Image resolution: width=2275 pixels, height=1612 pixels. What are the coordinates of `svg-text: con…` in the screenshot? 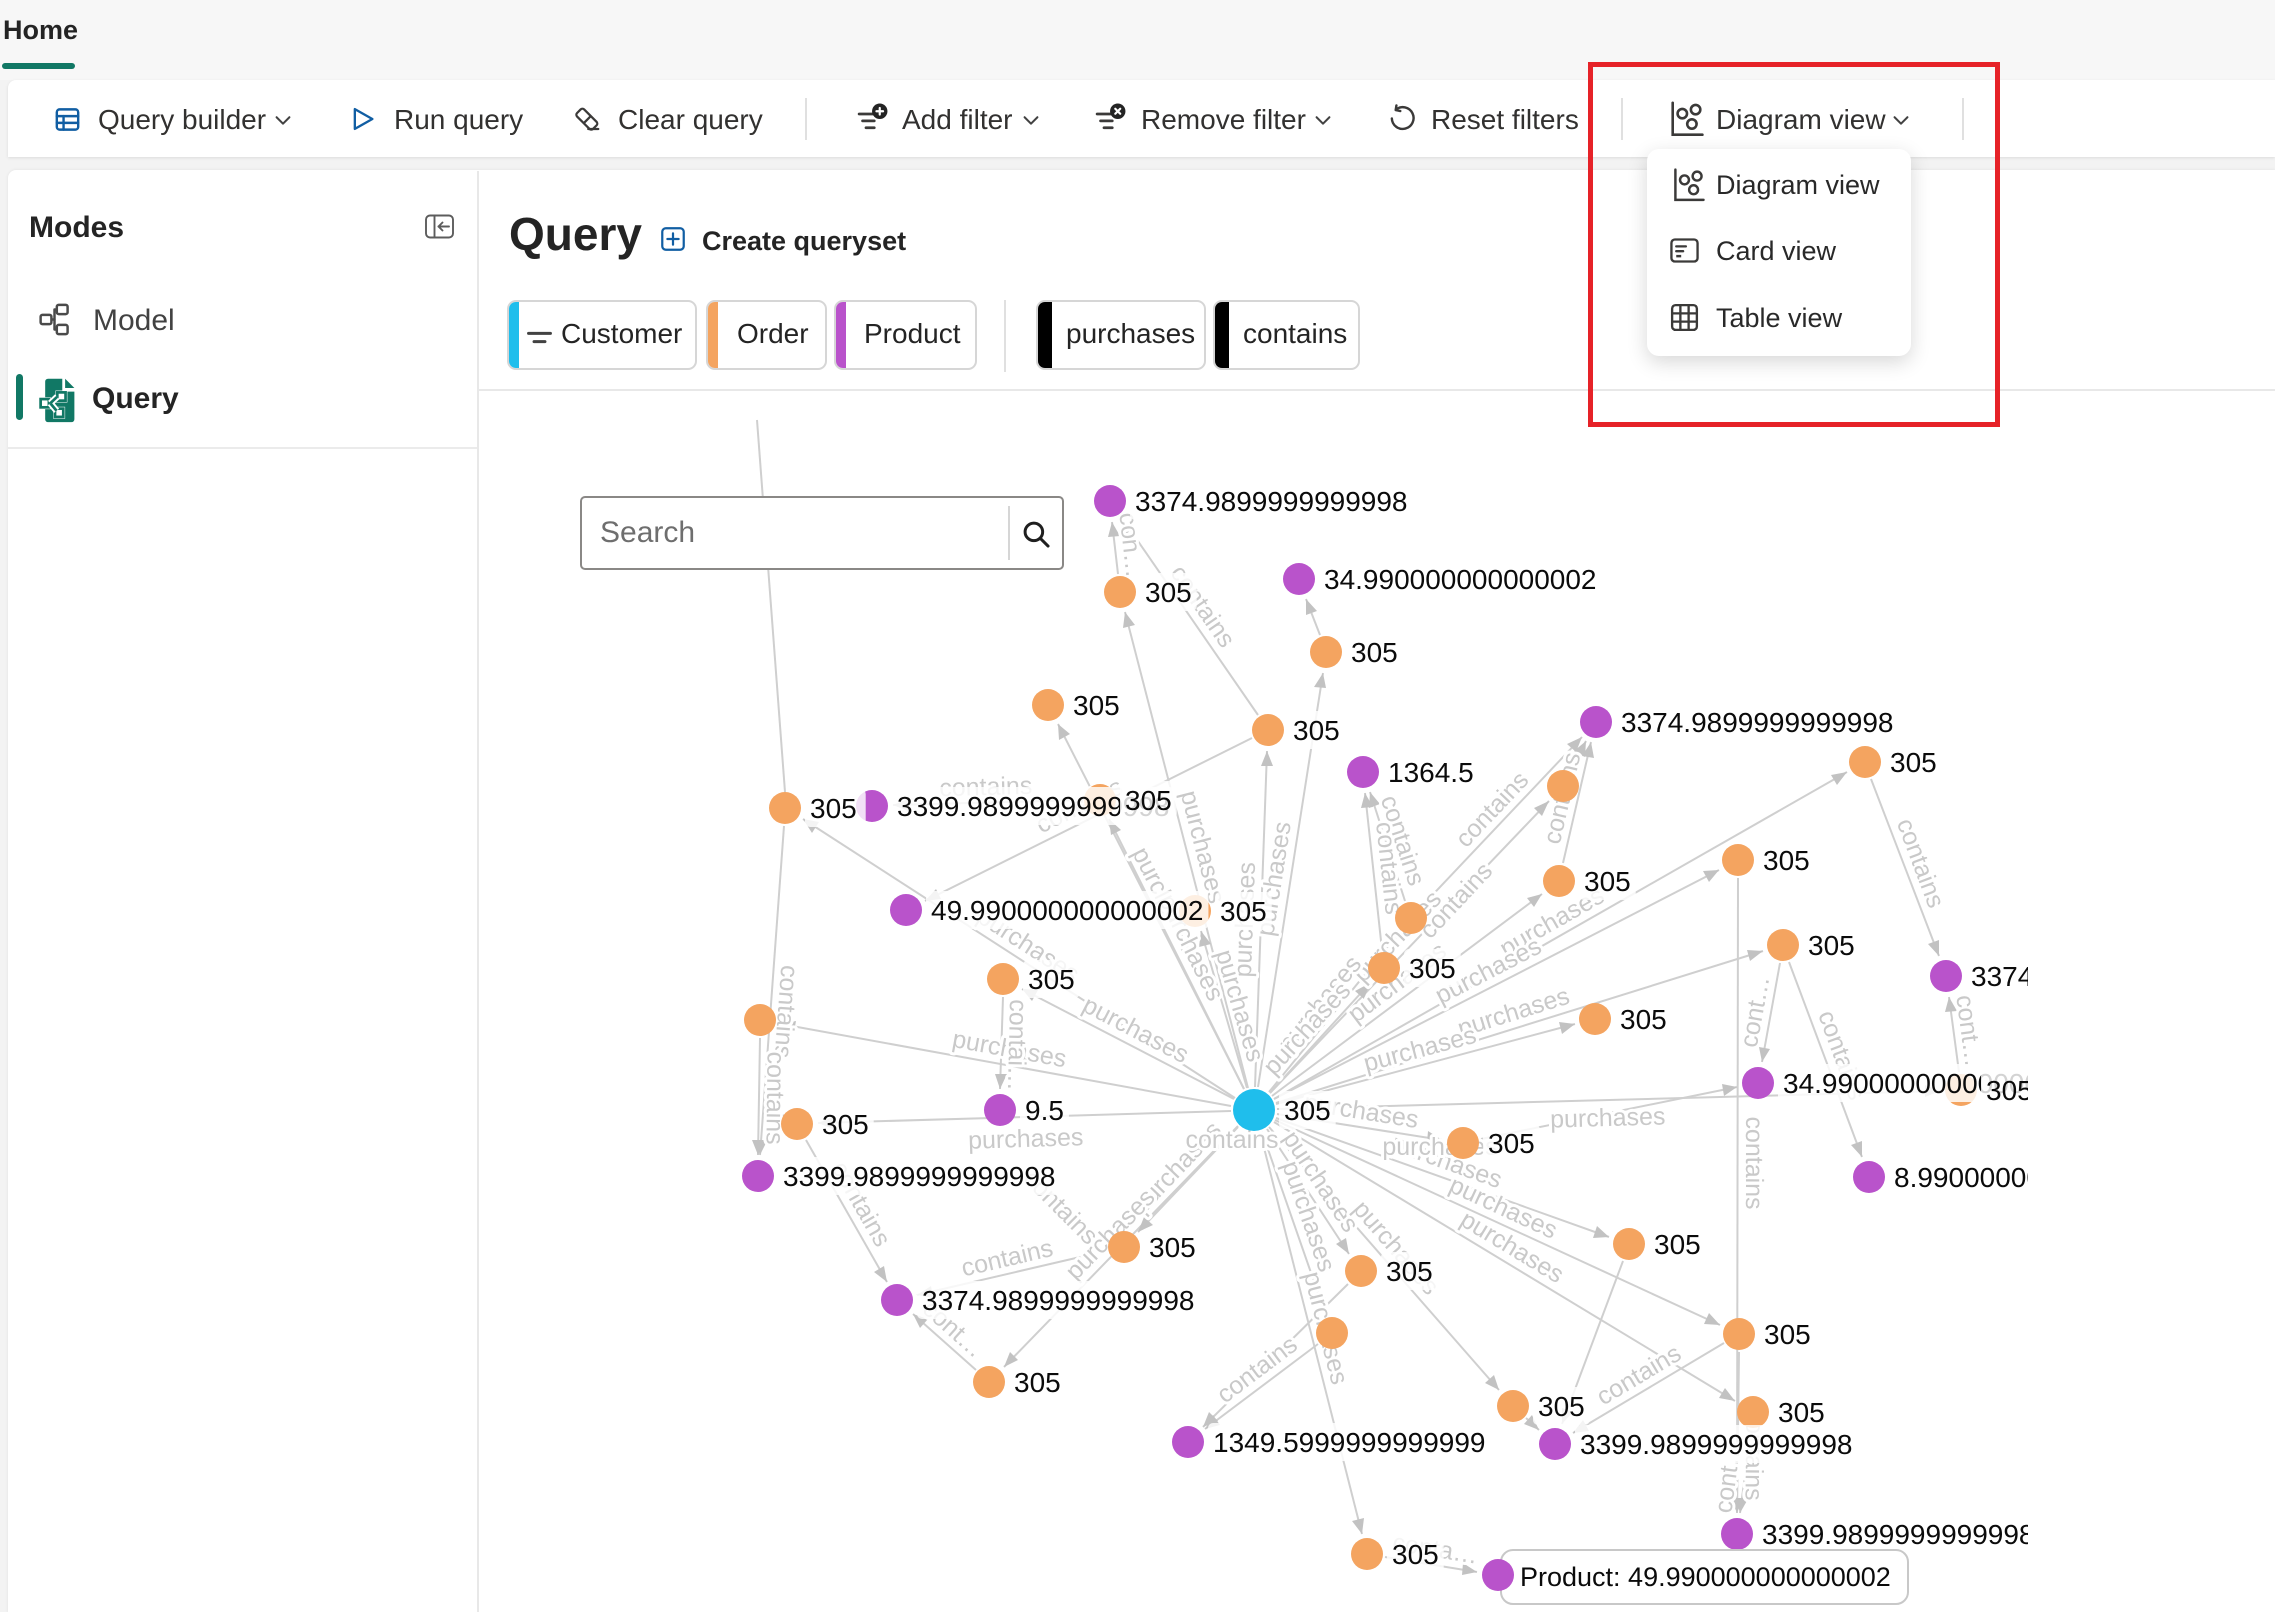 It's located at (1130, 545).